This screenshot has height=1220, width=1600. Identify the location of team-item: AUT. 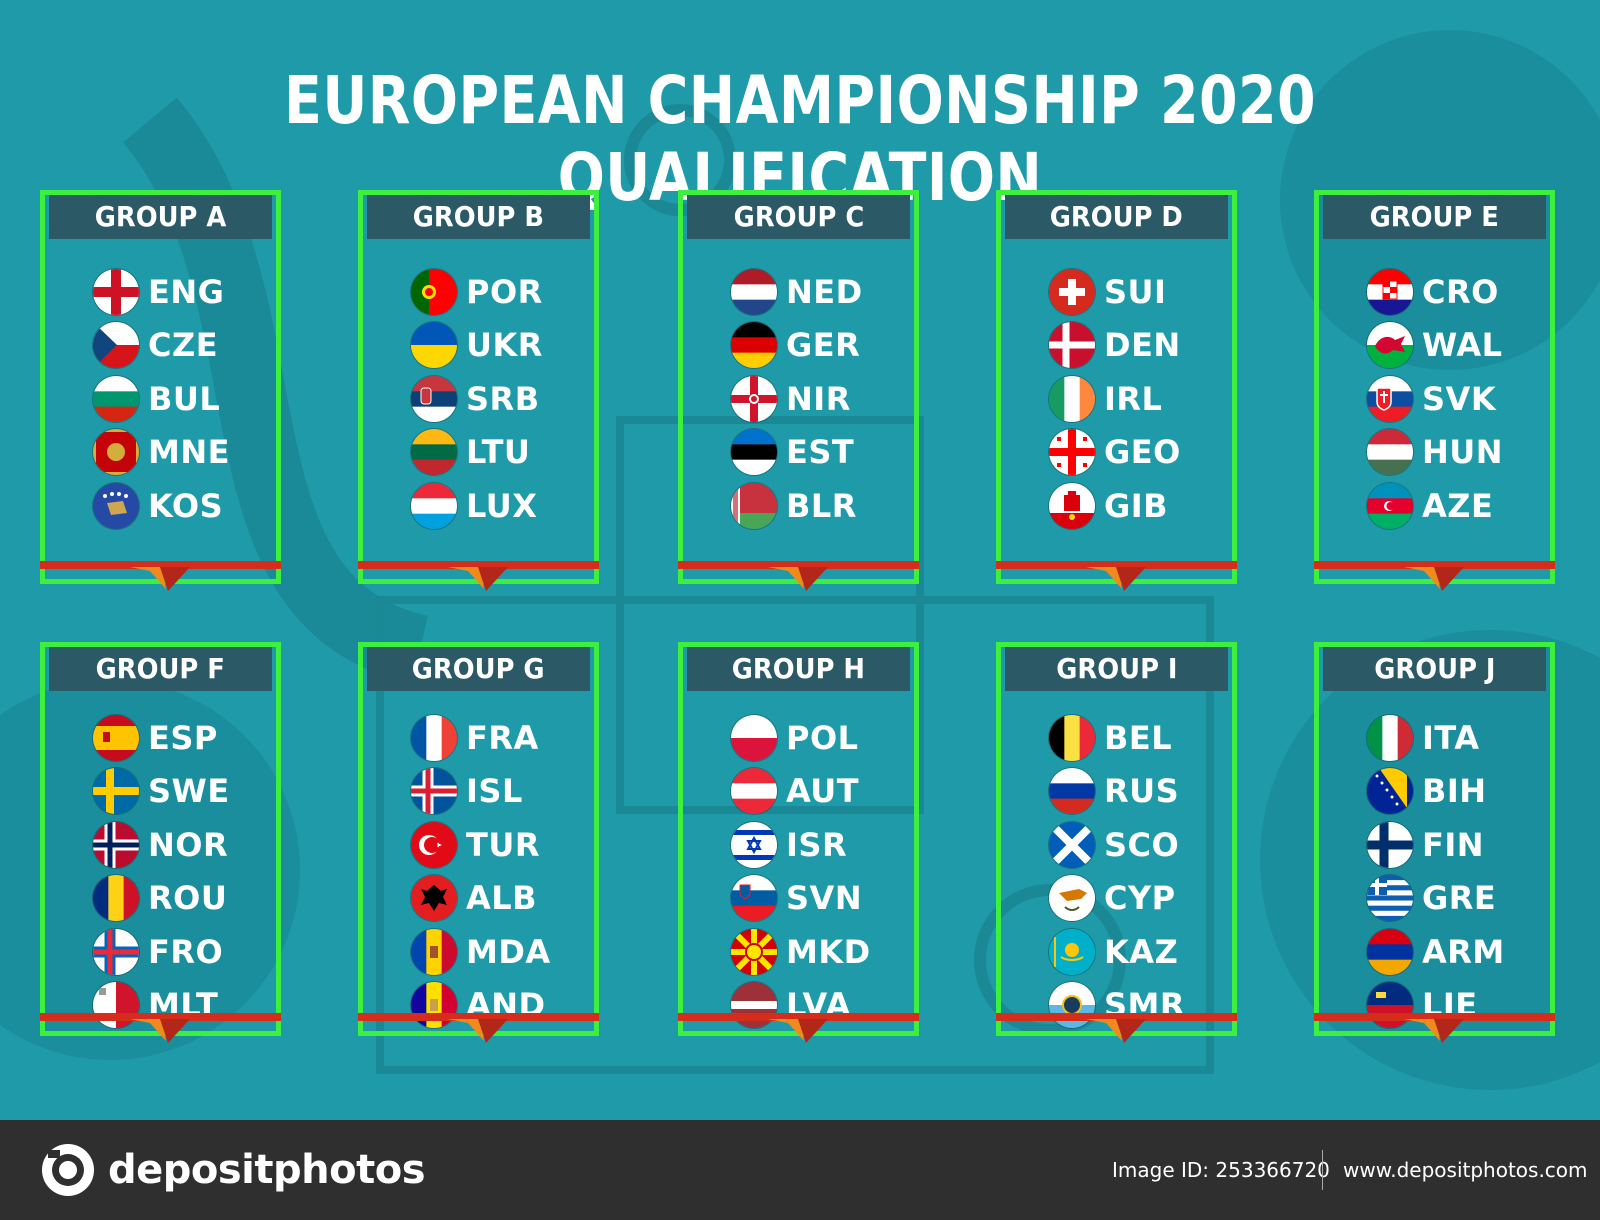
(798, 792).